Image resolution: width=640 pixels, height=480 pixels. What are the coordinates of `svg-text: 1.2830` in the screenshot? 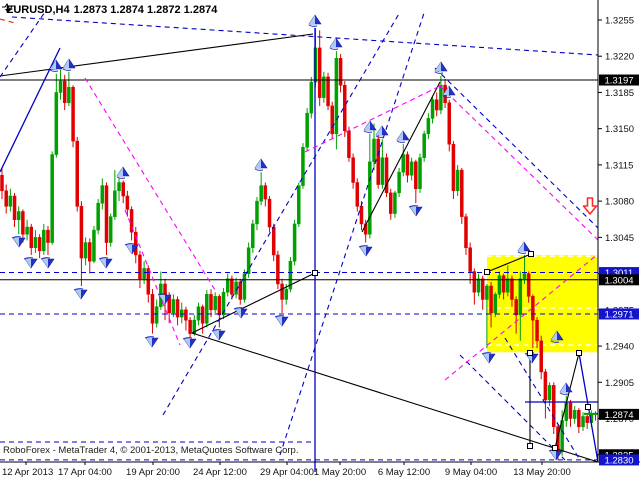 It's located at (618, 460).